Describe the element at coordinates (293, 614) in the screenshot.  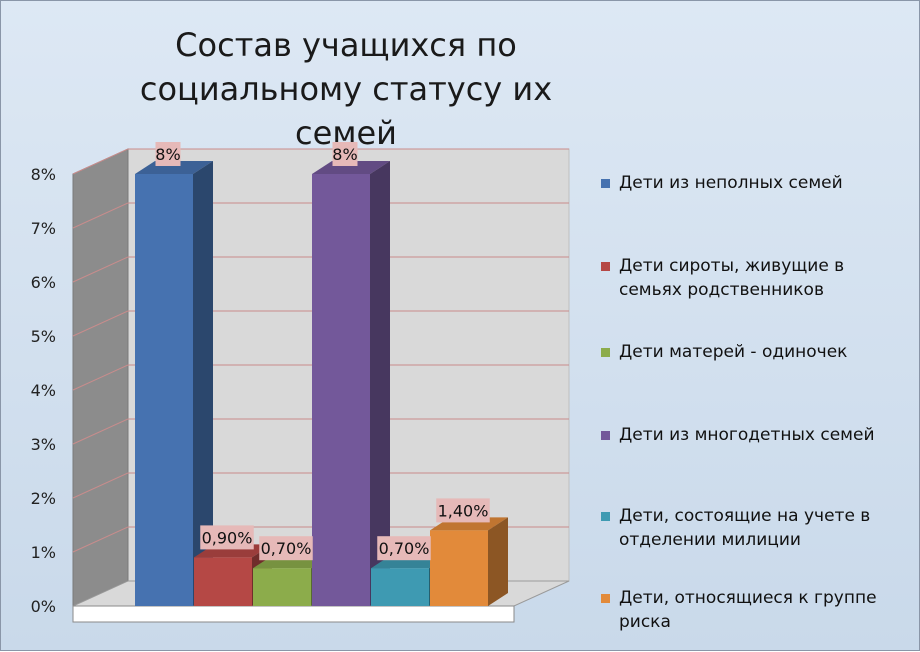
I see `floor-edge` at that location.